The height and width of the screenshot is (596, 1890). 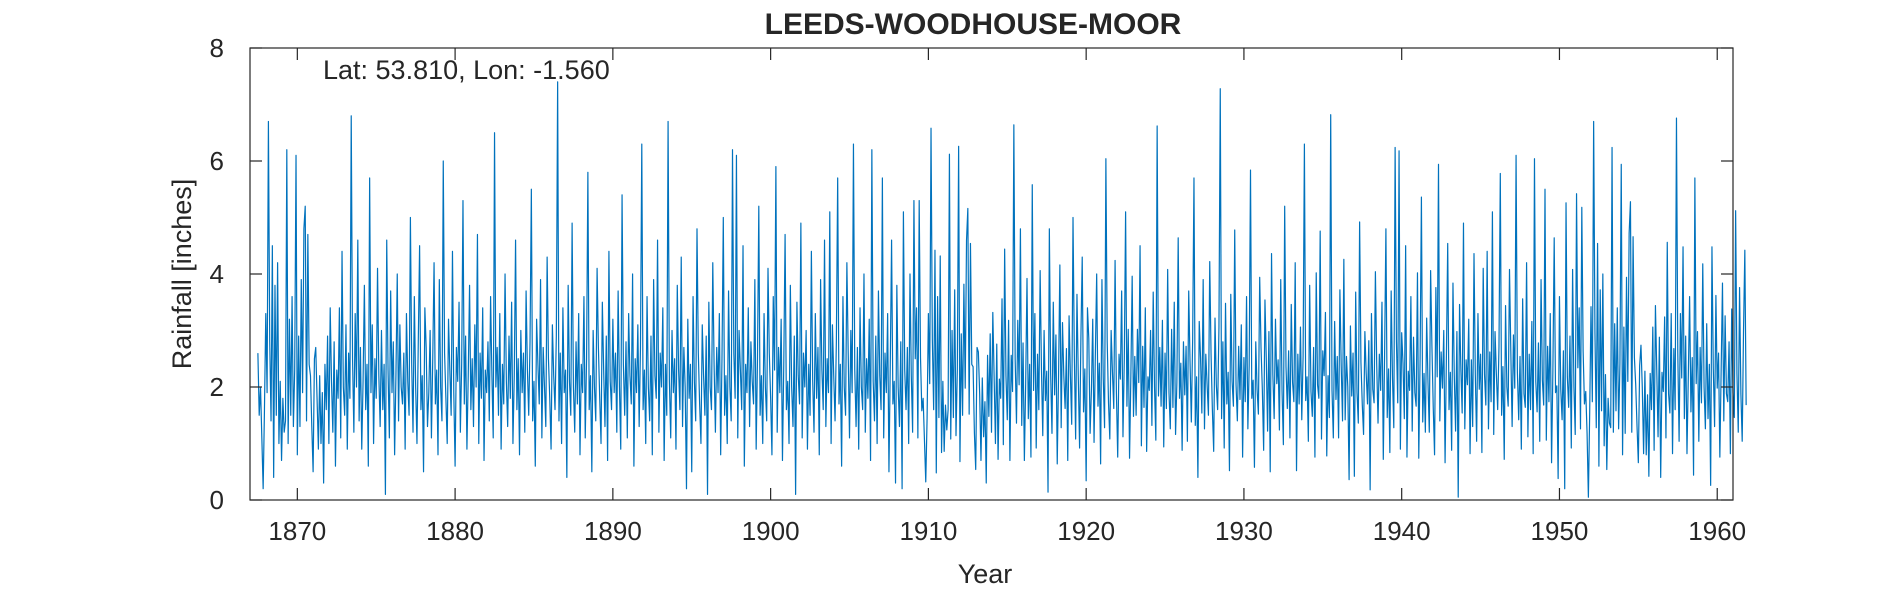 What do you see at coordinates (182, 274) in the screenshot?
I see `y-axis-label: Rainfall [inches]` at bounding box center [182, 274].